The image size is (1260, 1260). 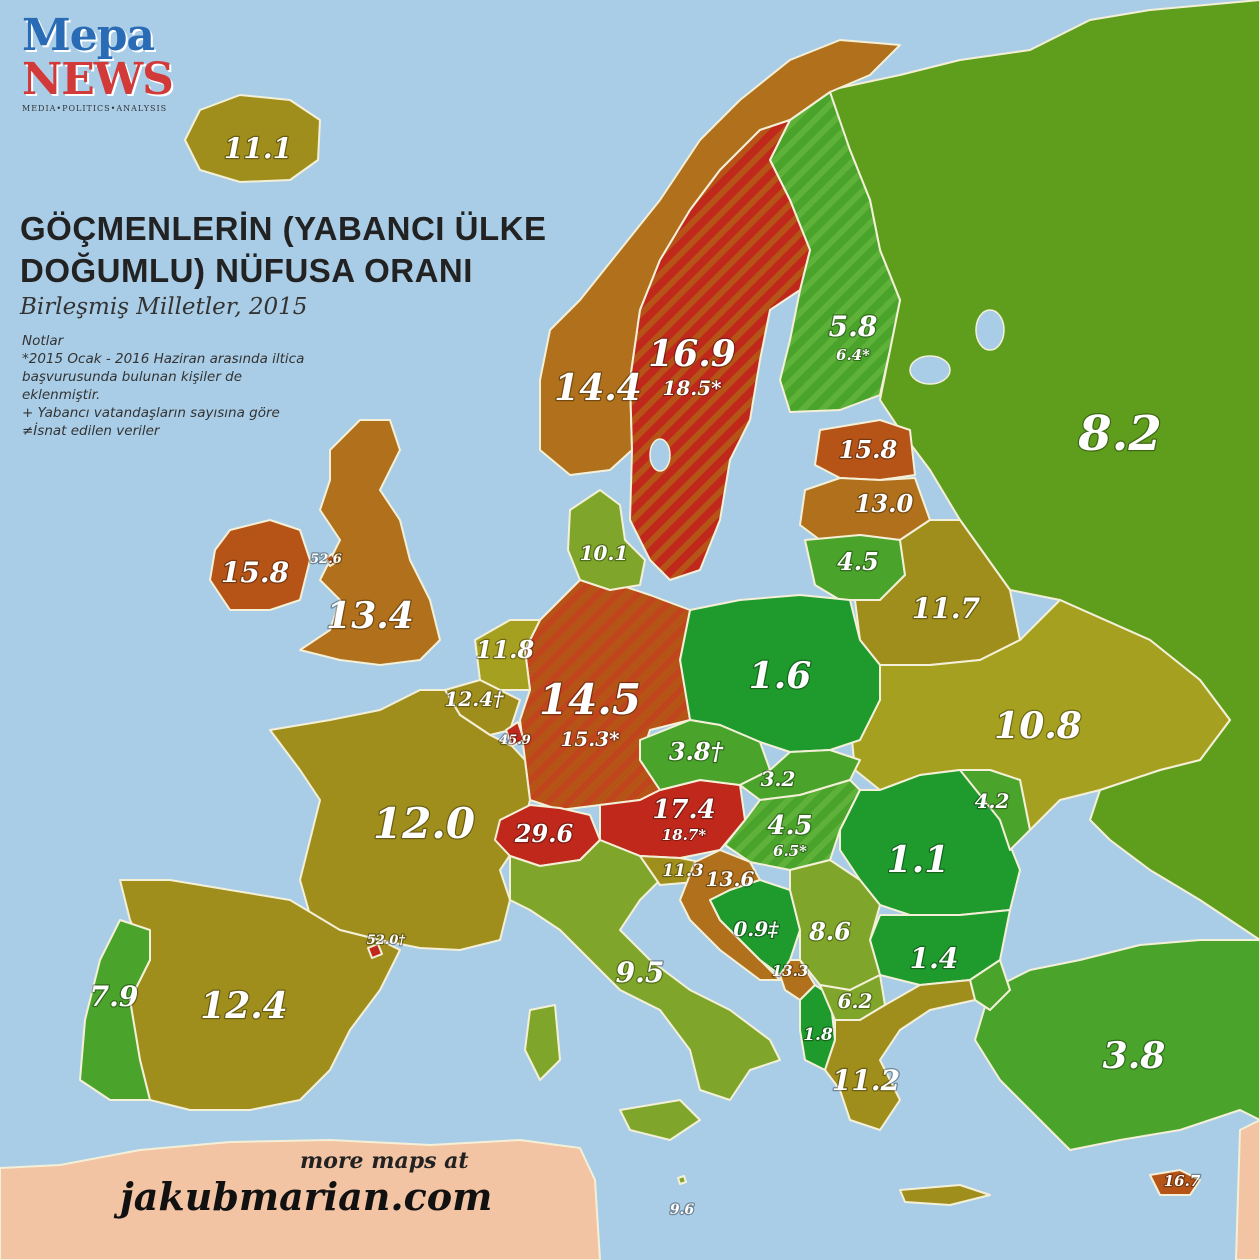 I want to click on label-belgium: 12.4†, so click(x=474, y=699).